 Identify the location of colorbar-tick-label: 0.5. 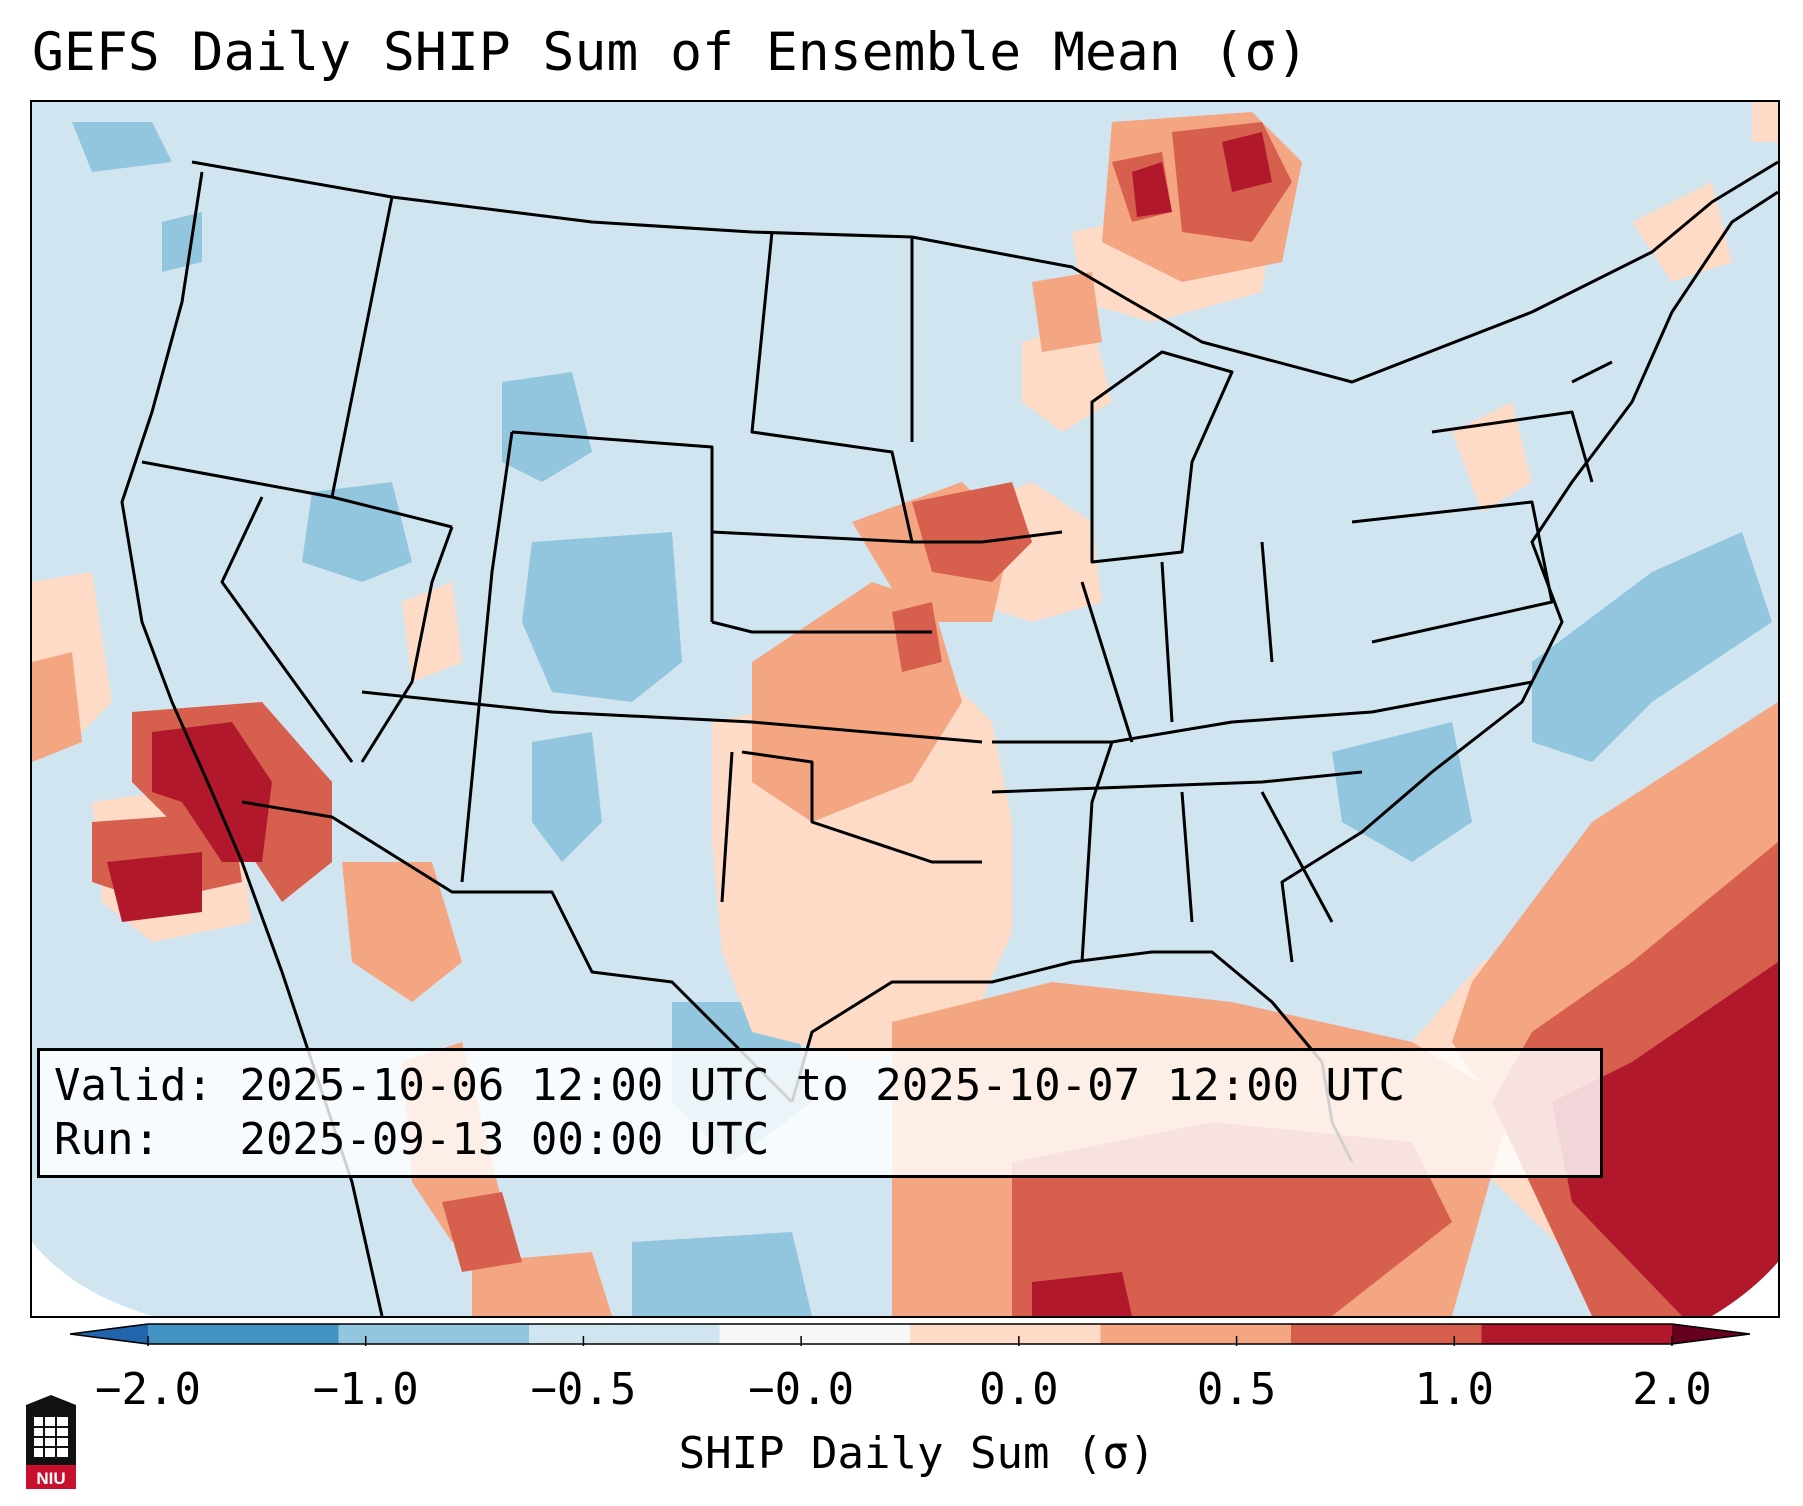
(1236, 1389).